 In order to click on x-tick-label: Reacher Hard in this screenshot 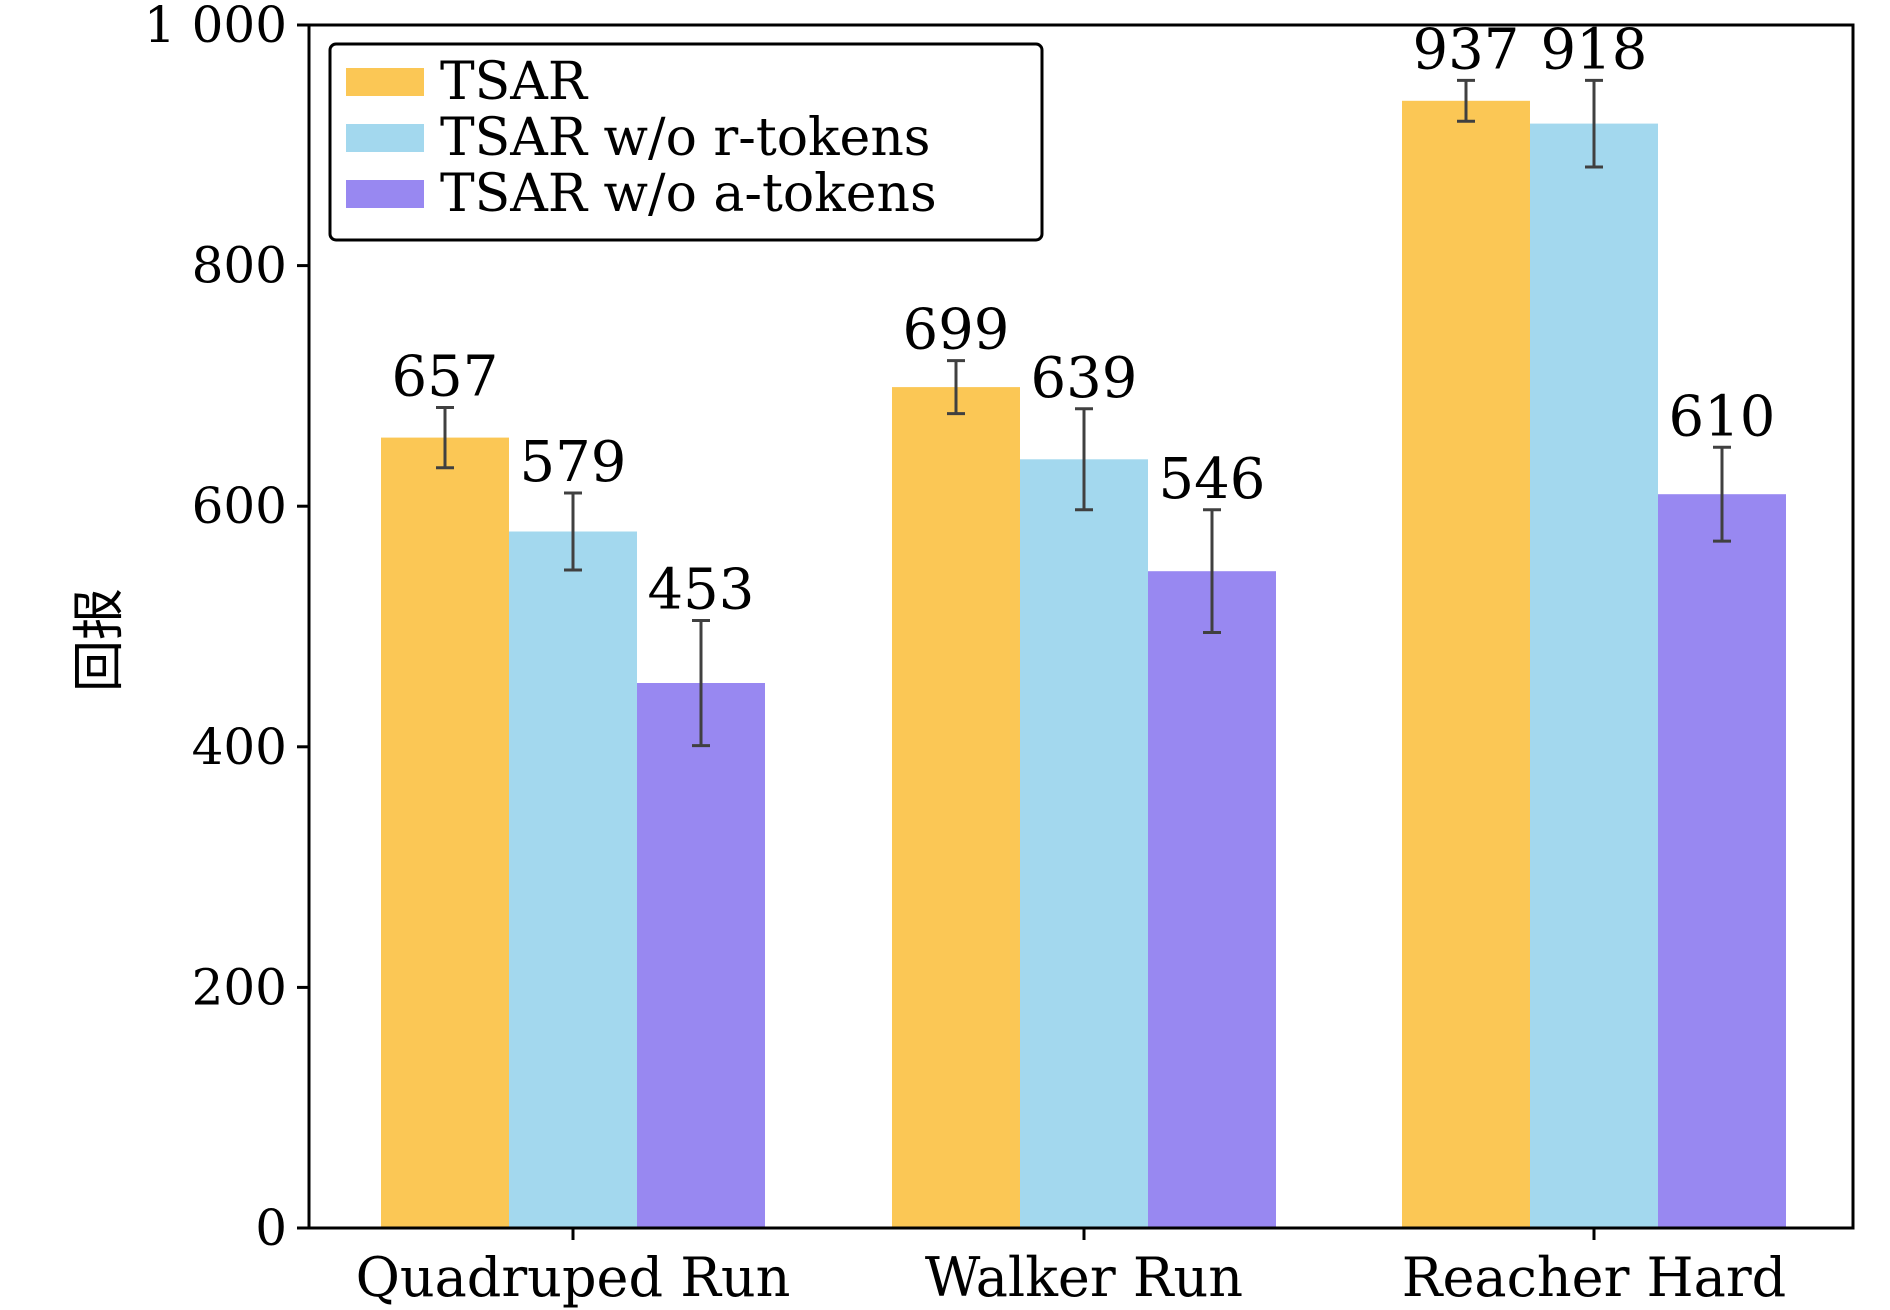, I will do `click(1594, 1277)`.